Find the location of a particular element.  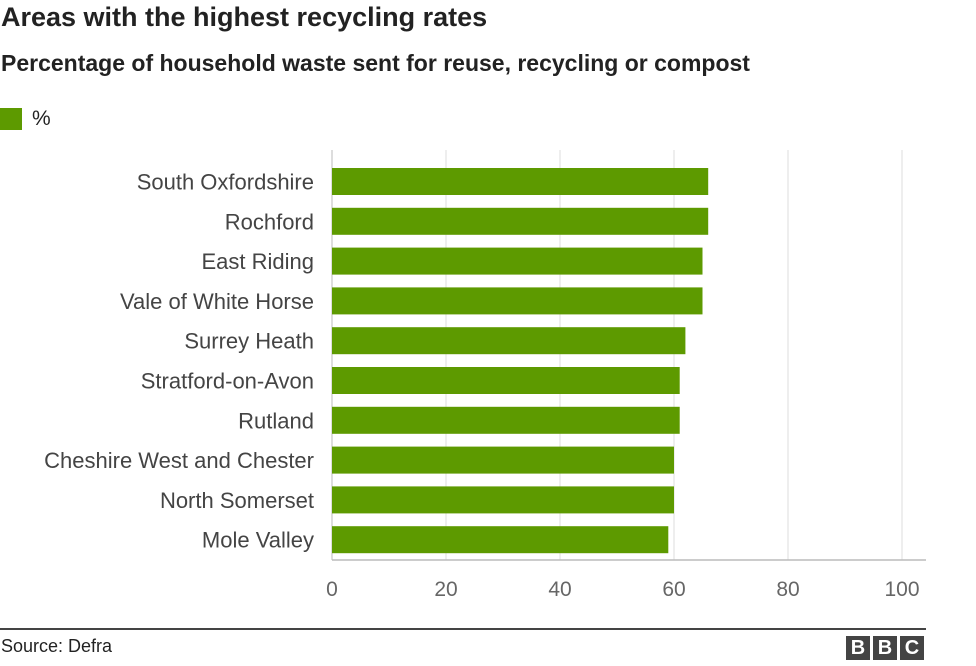

category-label: Mole Valley is located at coordinates (258, 540).